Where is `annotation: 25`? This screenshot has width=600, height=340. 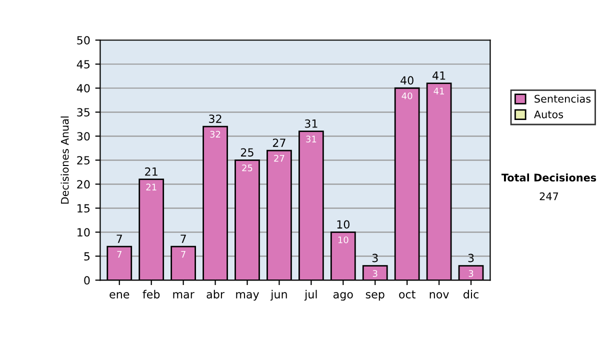 annotation: 25 is located at coordinates (247, 152).